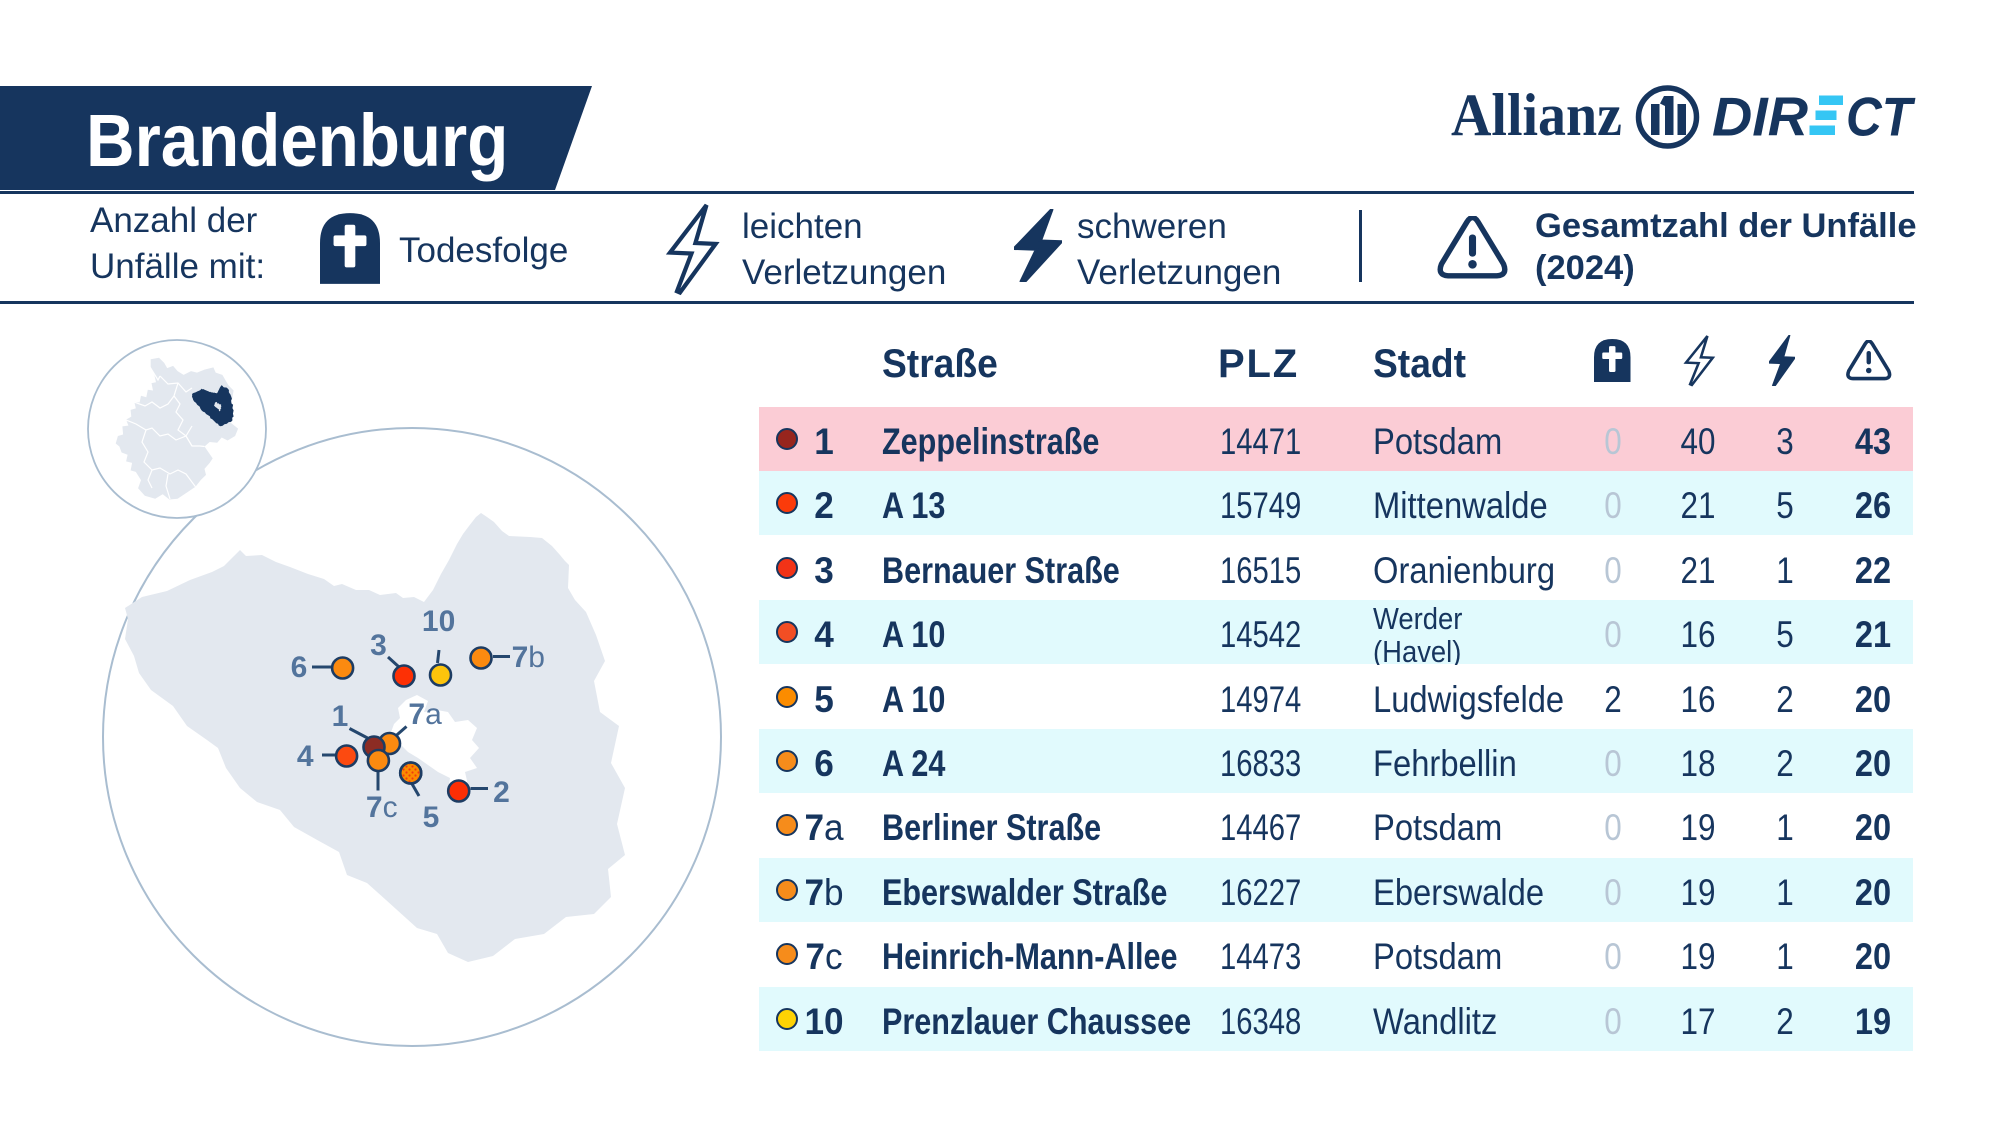 The height and width of the screenshot is (1140, 2000). I want to click on svg-text: CT, so click(1881, 117).